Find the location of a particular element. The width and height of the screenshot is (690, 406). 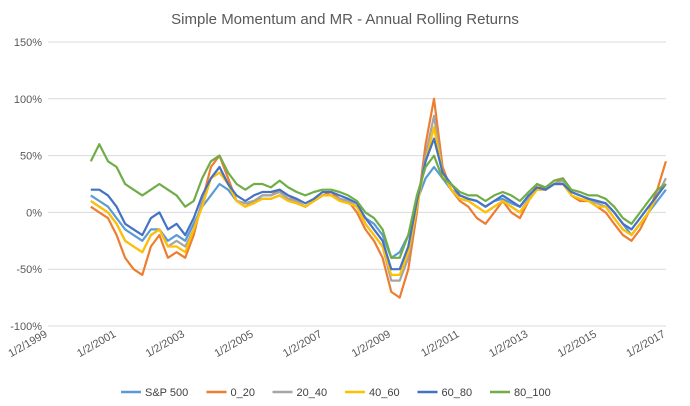

y-tick-label: 150% is located at coordinates (28, 43).